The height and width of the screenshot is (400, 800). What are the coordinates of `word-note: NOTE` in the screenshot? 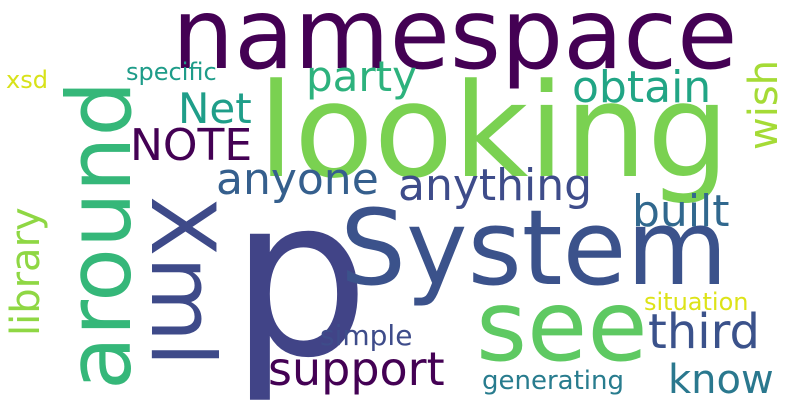 It's located at (191, 145).